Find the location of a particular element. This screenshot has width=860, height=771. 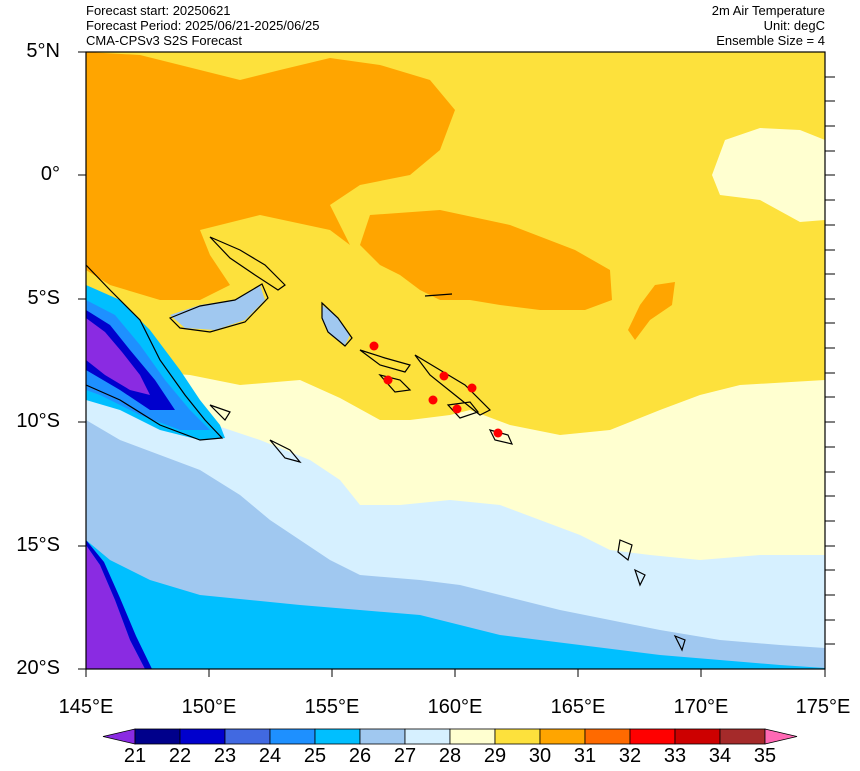

colorbar is located at coordinates (450, 736).